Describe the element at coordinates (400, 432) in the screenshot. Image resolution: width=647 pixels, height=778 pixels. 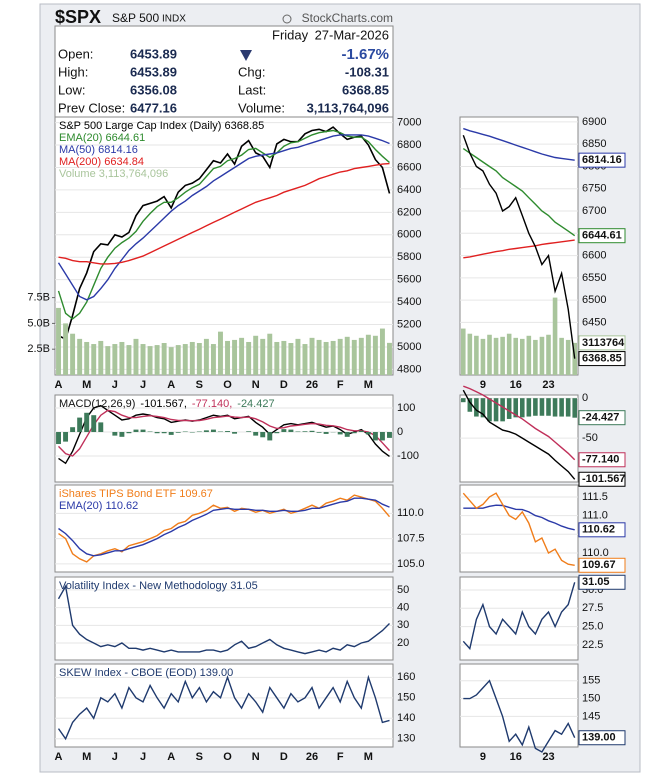
I see `y-tick-label: 0` at that location.